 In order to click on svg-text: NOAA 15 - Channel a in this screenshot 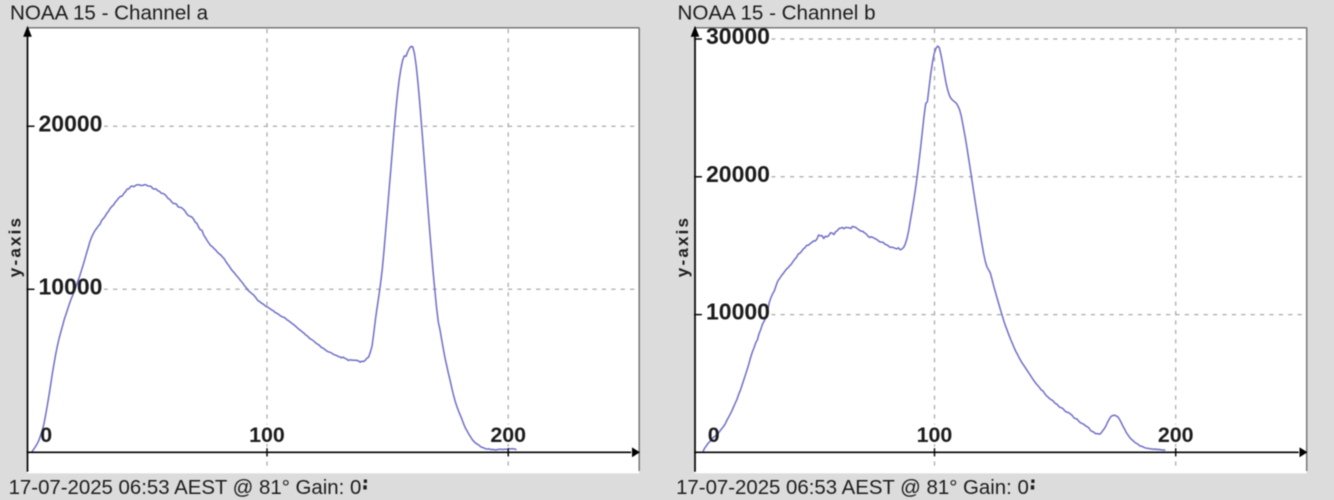, I will do `click(109, 13)`.